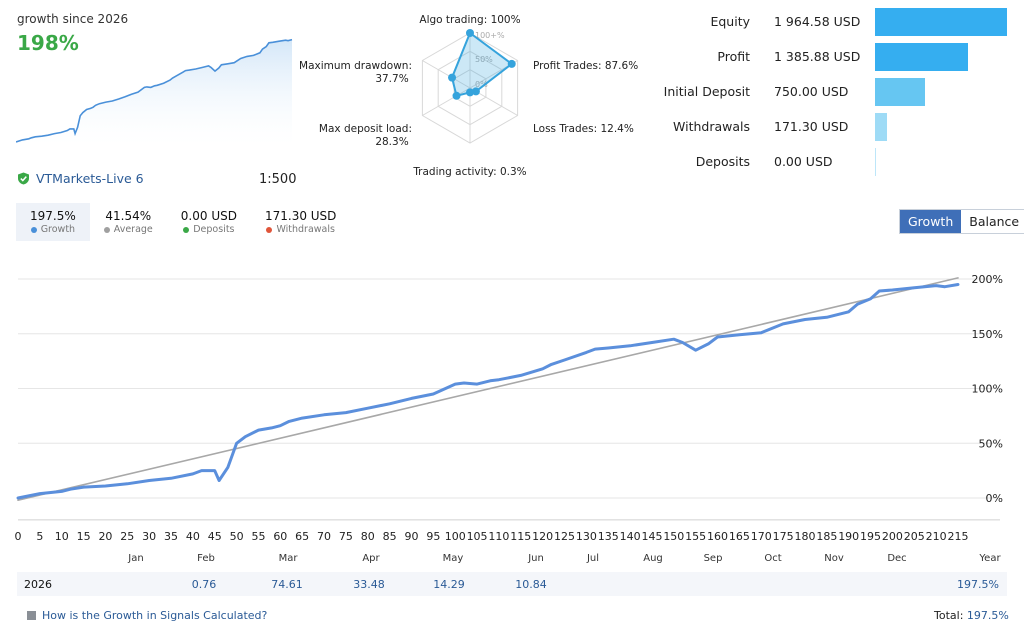 The height and width of the screenshot is (637, 1024). What do you see at coordinates (978, 584) in the screenshot?
I see `year-total: 197.5%` at bounding box center [978, 584].